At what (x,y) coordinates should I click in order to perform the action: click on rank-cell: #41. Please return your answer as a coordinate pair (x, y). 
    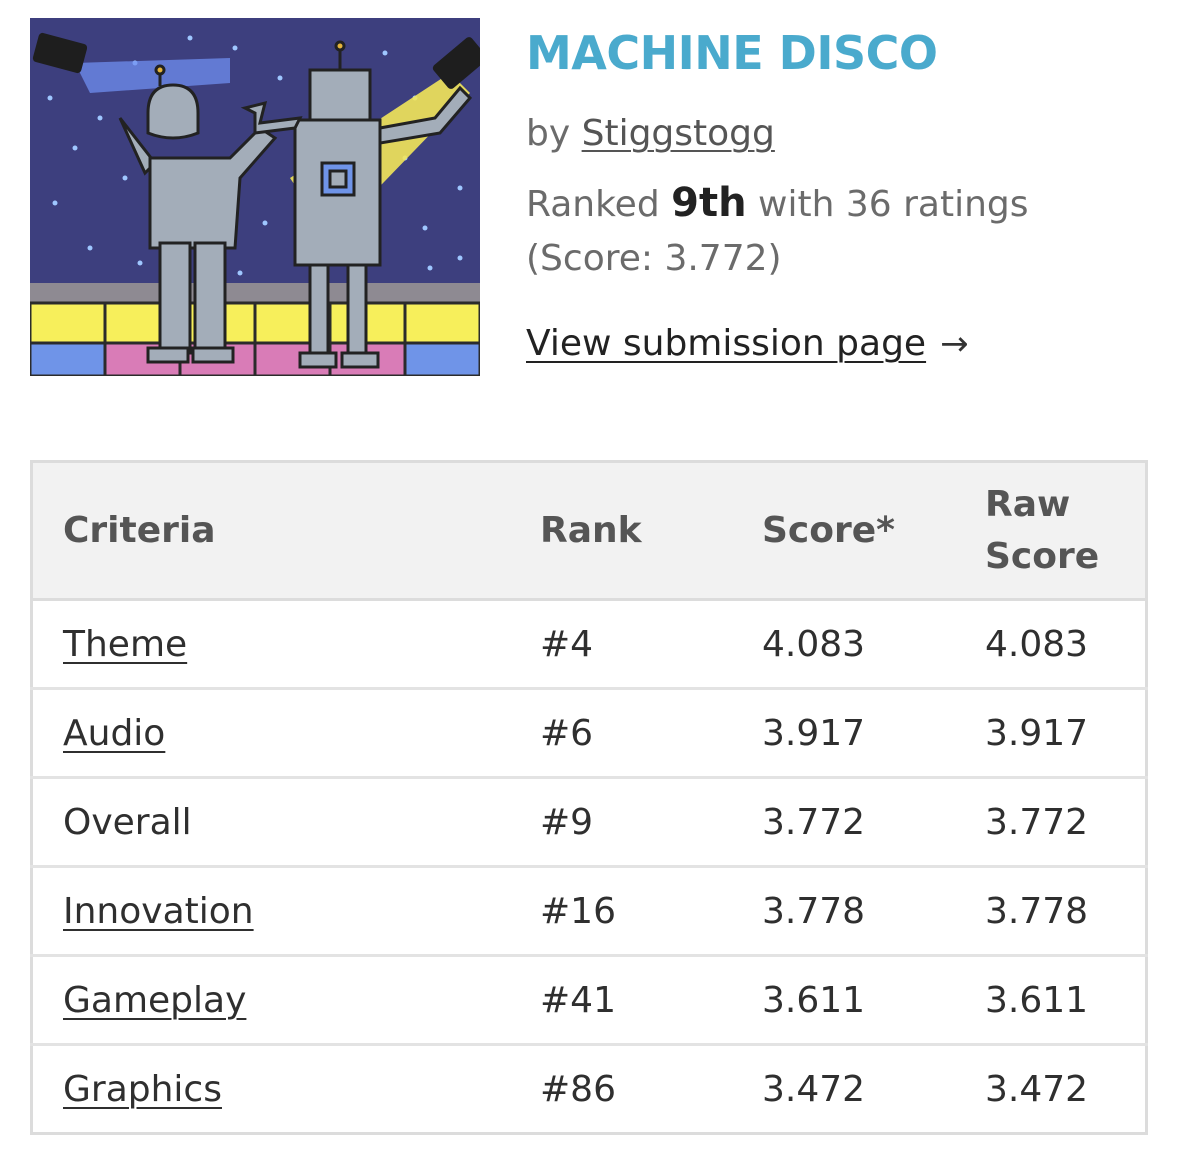
    Looking at the image, I should click on (651, 1000).